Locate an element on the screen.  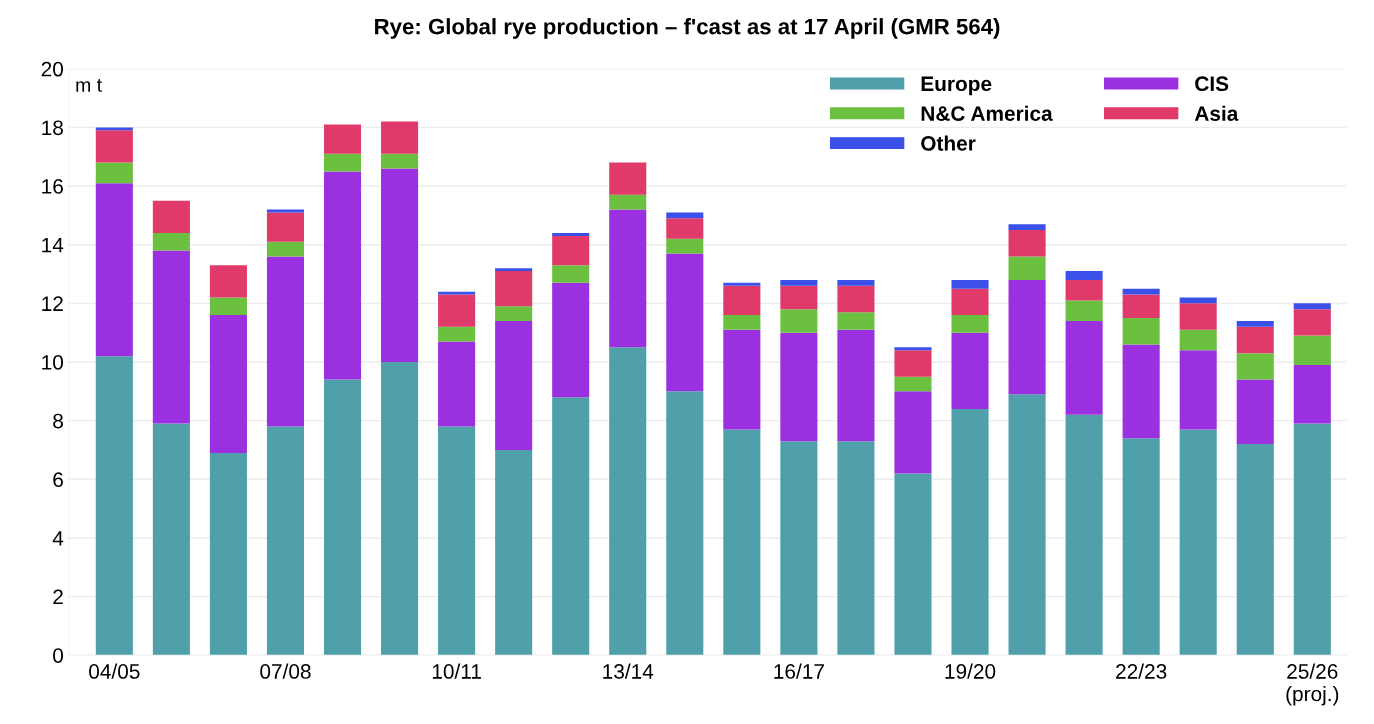
legend-label: Asia is located at coordinates (1216, 113).